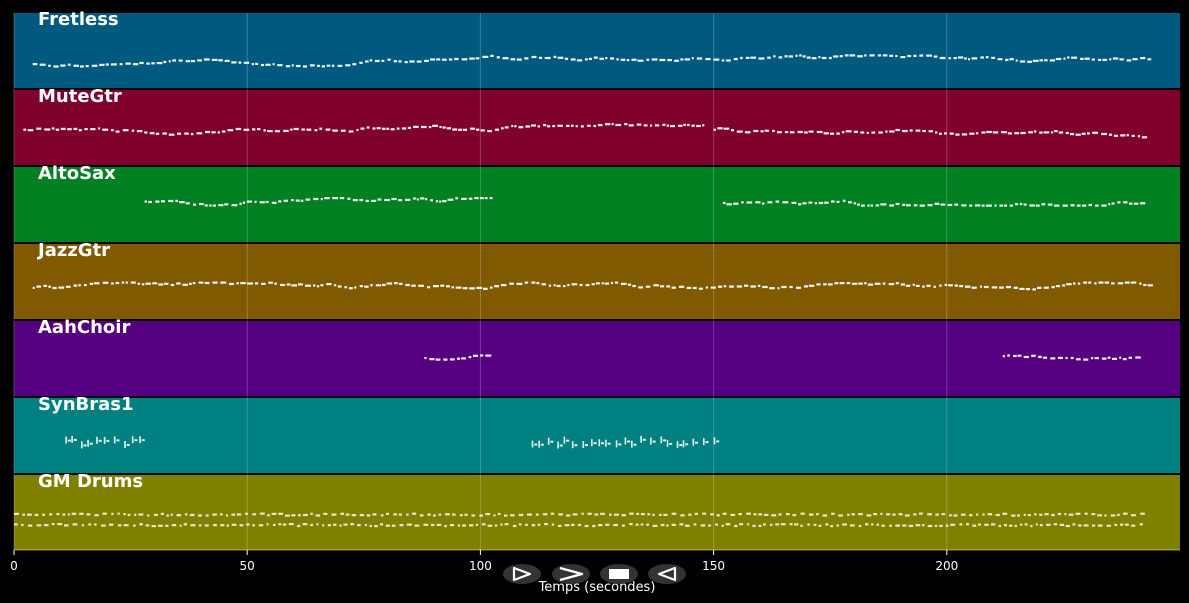 Image resolution: width=1189 pixels, height=603 pixels. What do you see at coordinates (597, 279) in the screenshot?
I see `track-jazzgtr: JazzGtr` at bounding box center [597, 279].